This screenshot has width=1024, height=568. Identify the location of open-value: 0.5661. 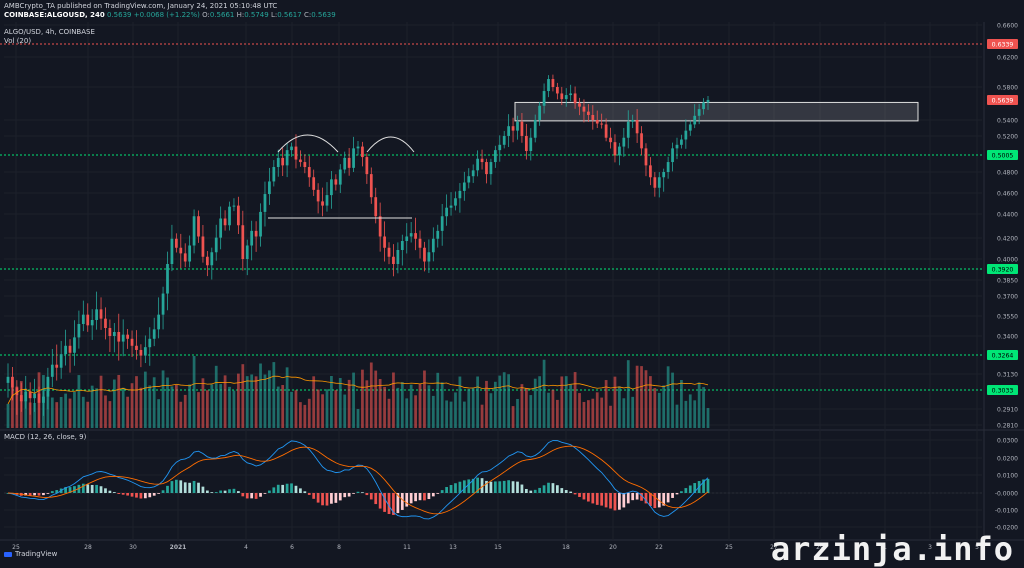
(222, 15).